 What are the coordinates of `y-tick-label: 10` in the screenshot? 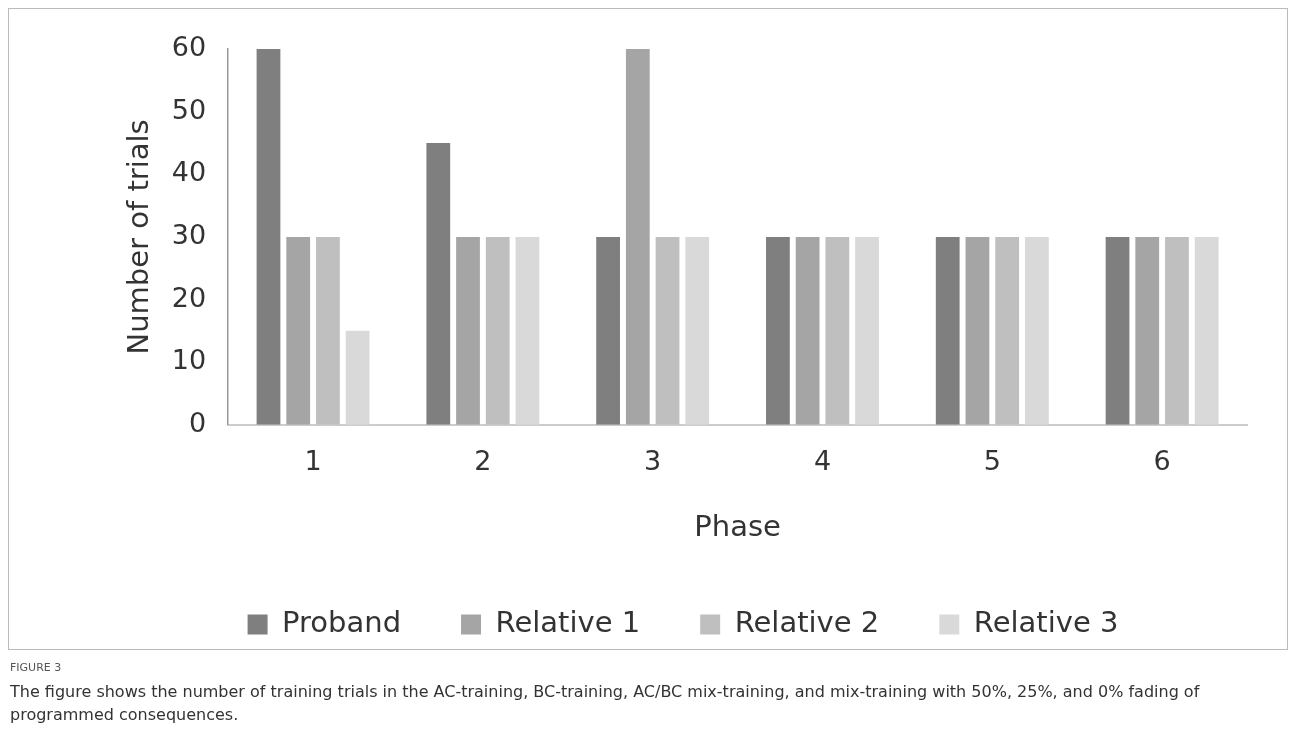 It's located at (189, 360).